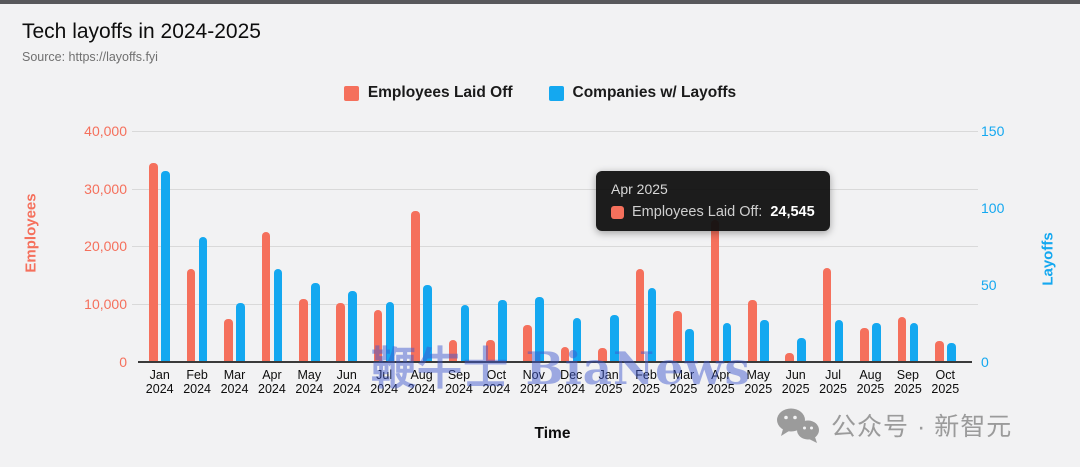 The width and height of the screenshot is (1080, 467). I want to click on x-tick-label: Sep 2024, so click(459, 382).